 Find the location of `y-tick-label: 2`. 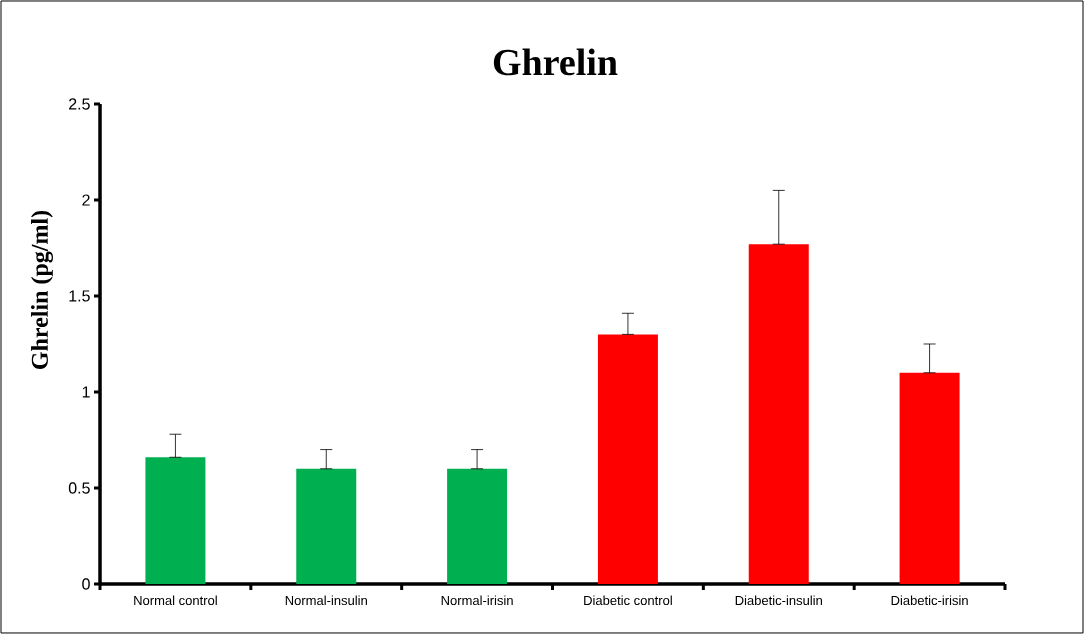

y-tick-label: 2 is located at coordinates (86, 200).